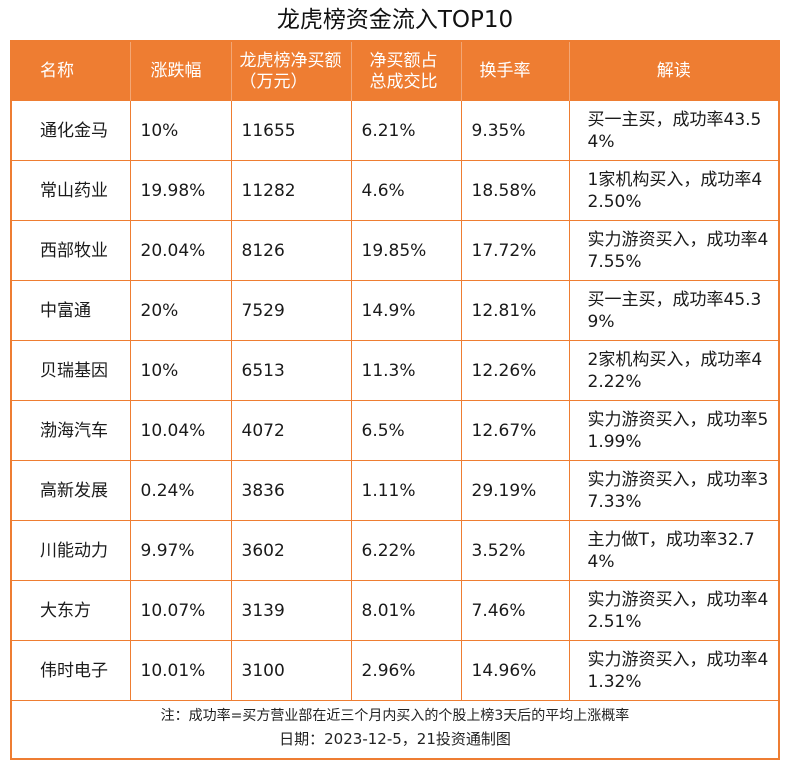 This screenshot has height=770, width=790. What do you see at coordinates (291, 71) in the screenshot?
I see `header-net-buy: 龙虎榜净买额（万元）` at bounding box center [291, 71].